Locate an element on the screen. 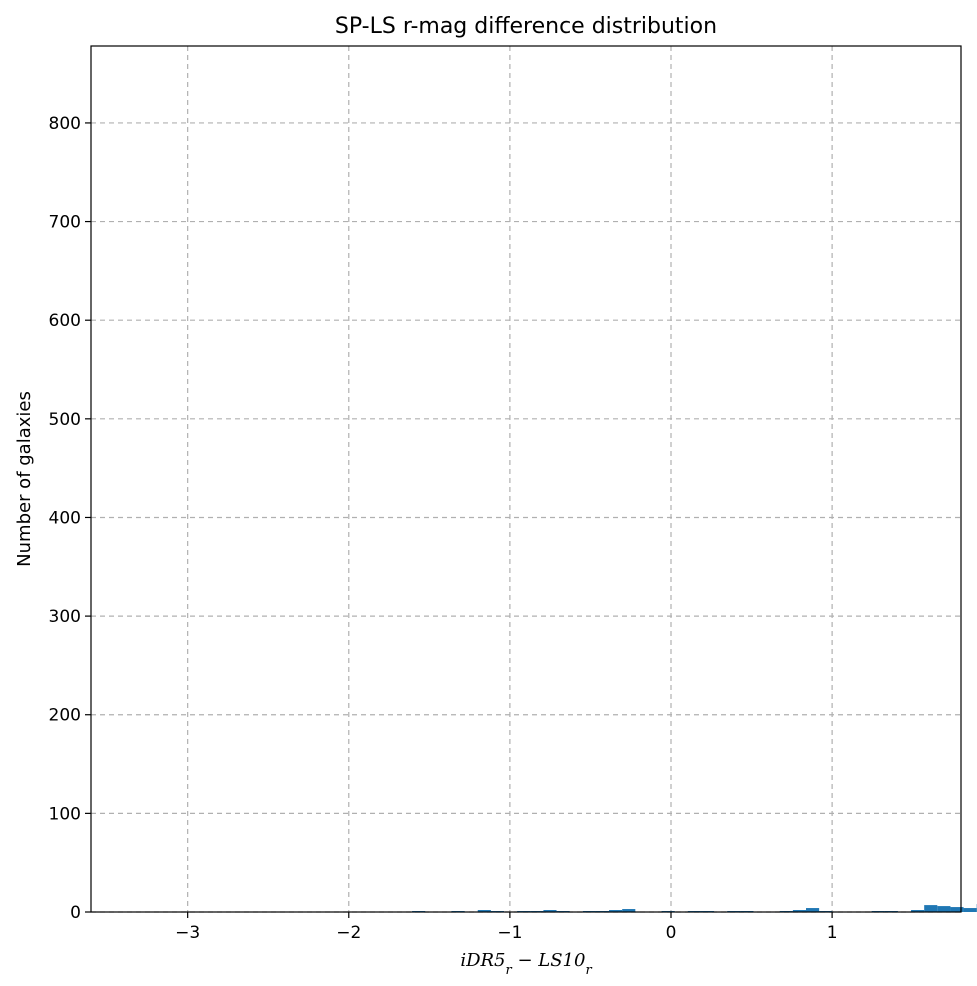 This screenshot has height=986, width=977. x-tick-label-3: 0 is located at coordinates (671, 933).